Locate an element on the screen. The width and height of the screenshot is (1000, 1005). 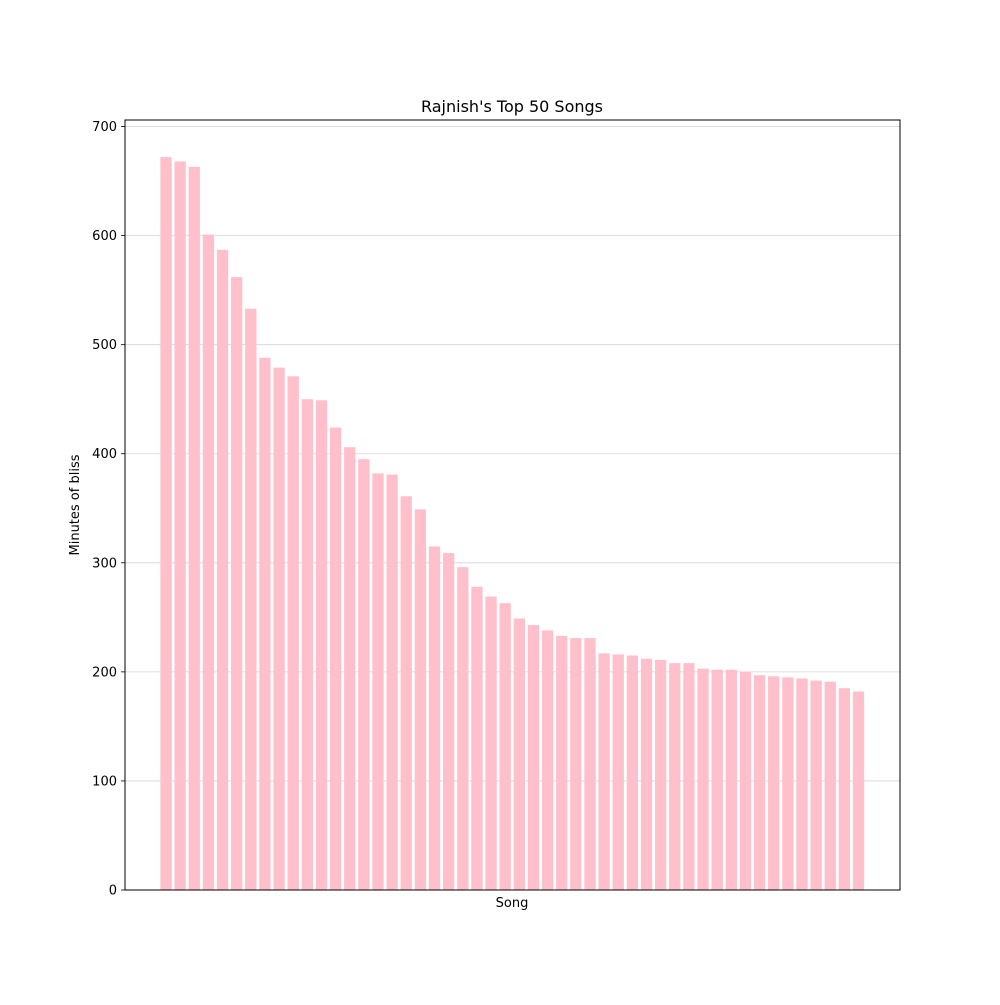
y-tick-label: 200 is located at coordinates (104, 672).